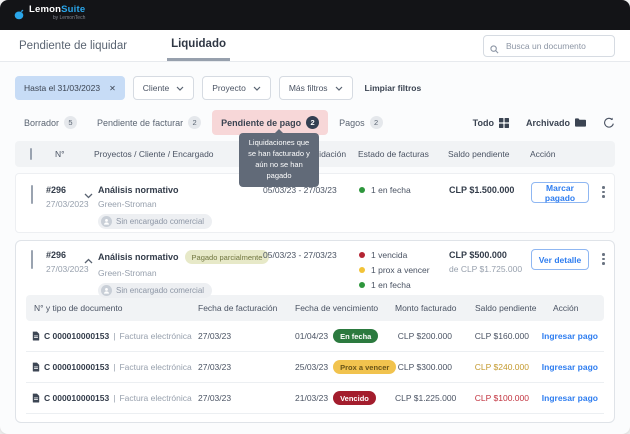  What do you see at coordinates (361, 122) in the screenshot?
I see `status-tab-pagos: Pagos 2` at bounding box center [361, 122].